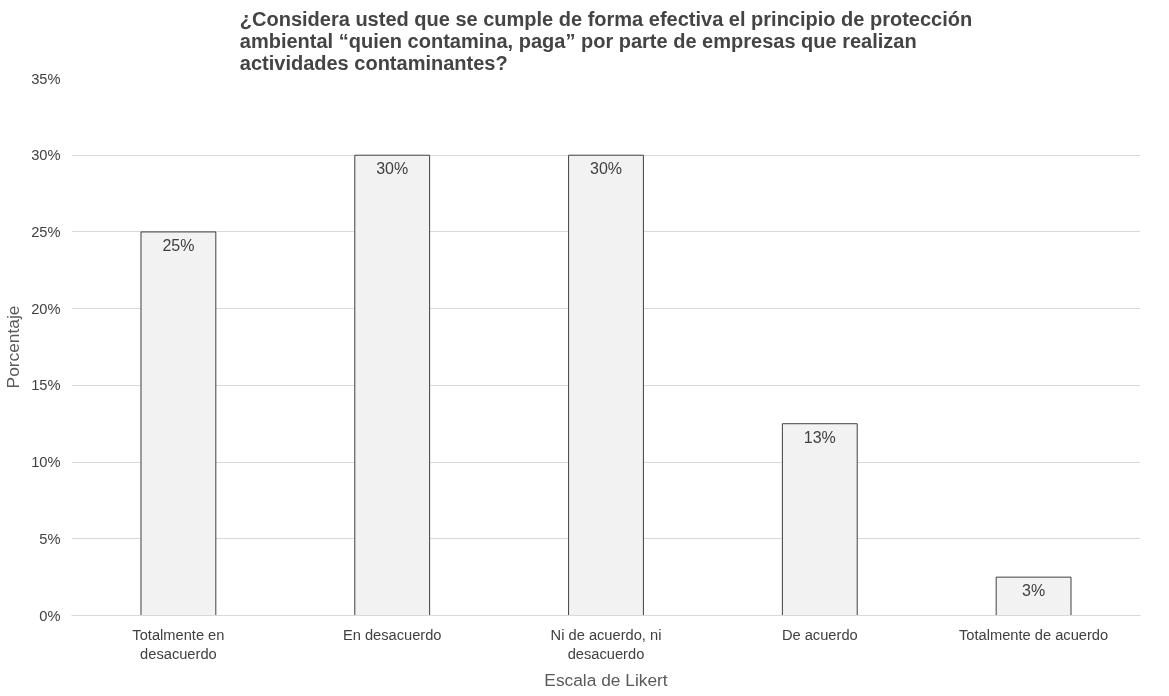 This screenshot has height=696, width=1169. Describe the element at coordinates (46, 231) in the screenshot. I see `y-tick-label: 25%` at that location.